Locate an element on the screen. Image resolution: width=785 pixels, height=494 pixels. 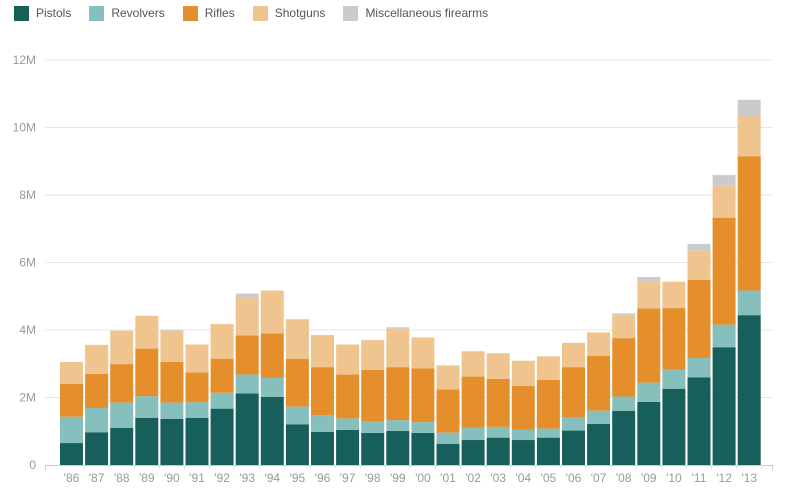
legend-item-misc: Miscellaneous firearms is located at coordinates (415, 13).